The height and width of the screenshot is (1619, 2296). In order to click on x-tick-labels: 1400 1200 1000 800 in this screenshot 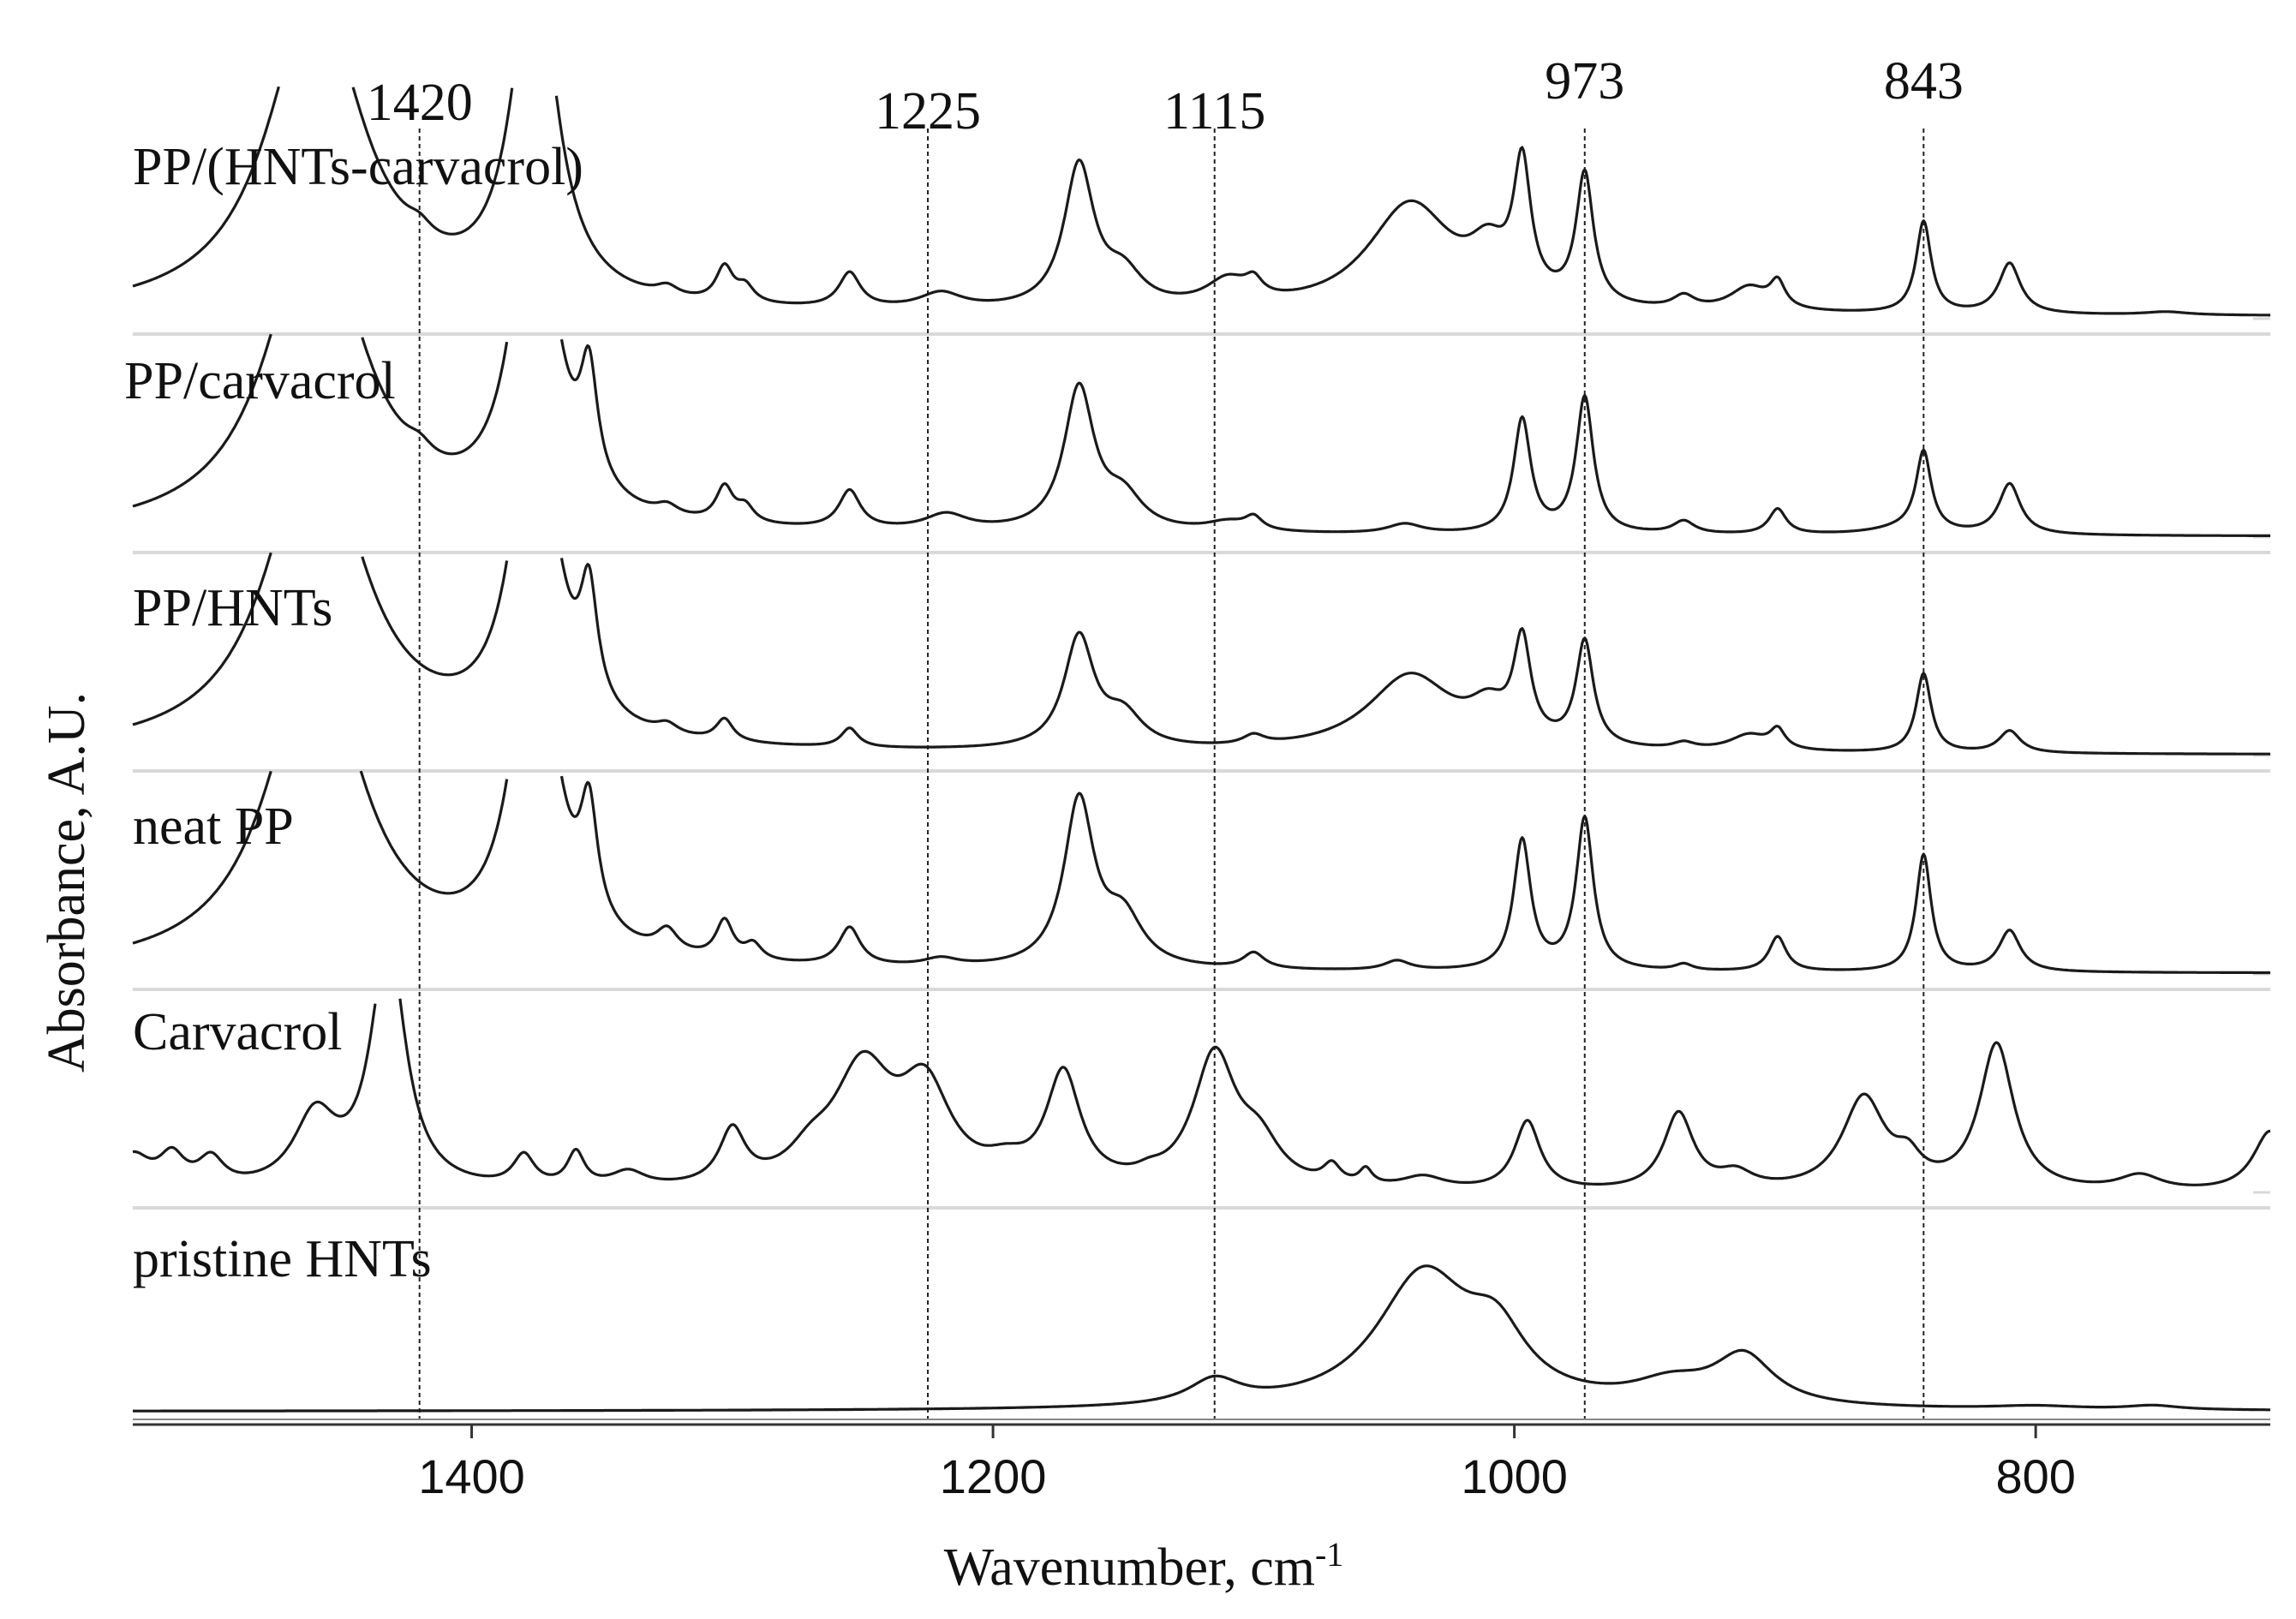, I will do `click(1247, 1464)`.